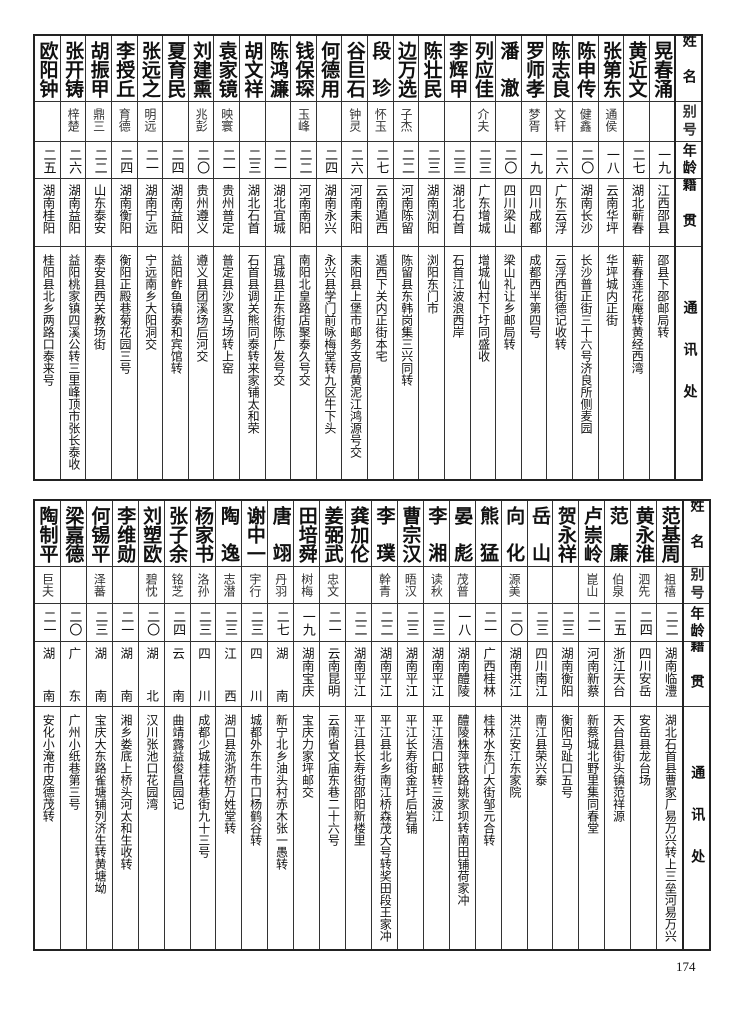  Describe the element at coordinates (462, 585) in the screenshot. I see `alias-cell: 茂普` at that location.